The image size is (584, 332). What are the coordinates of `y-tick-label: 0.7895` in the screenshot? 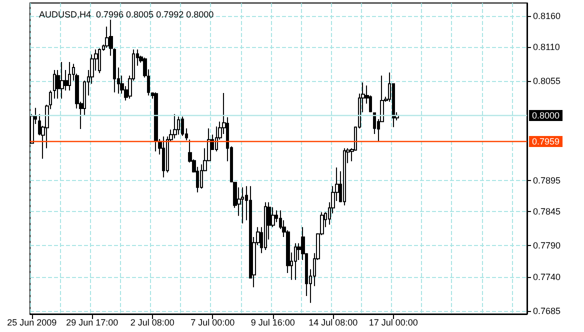 It's located at (547, 181).